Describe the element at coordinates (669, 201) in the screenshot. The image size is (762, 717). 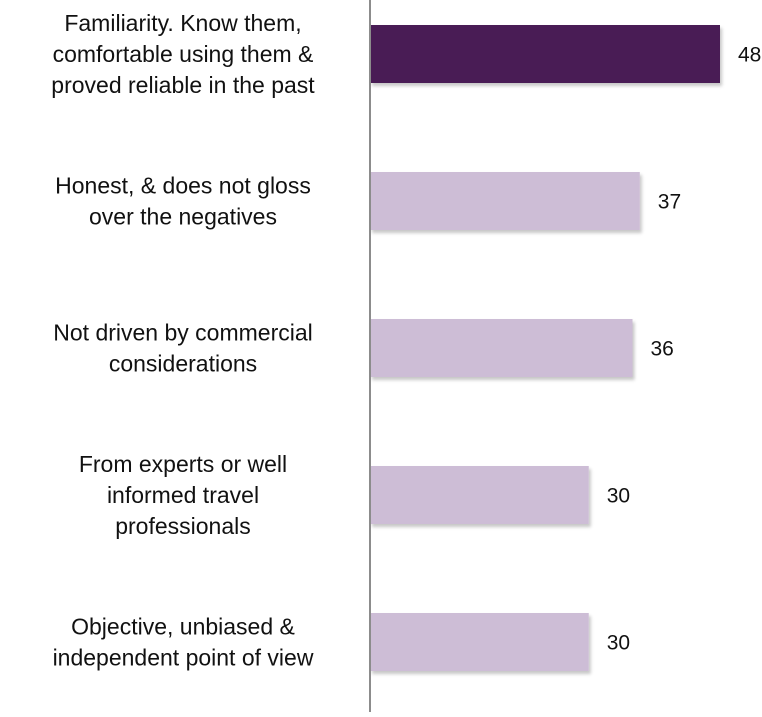
I see `data-label: 37` at that location.